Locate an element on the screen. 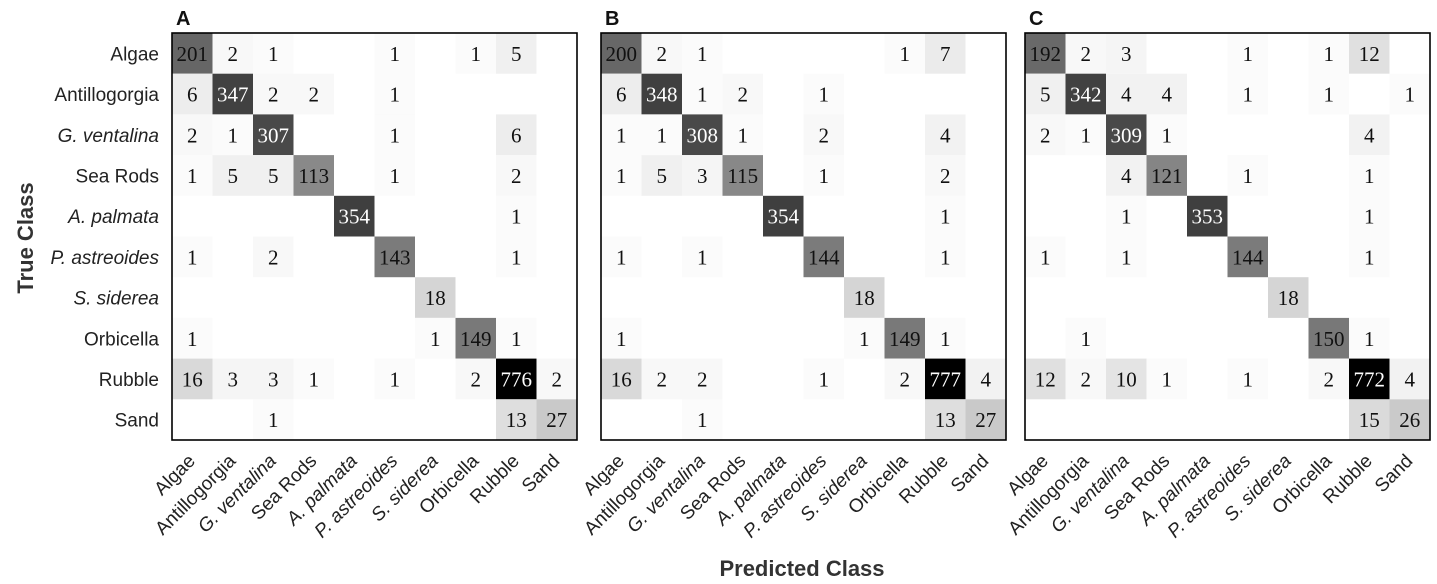 The height and width of the screenshot is (584, 1437). cell-value-label: 7 is located at coordinates (945, 54).